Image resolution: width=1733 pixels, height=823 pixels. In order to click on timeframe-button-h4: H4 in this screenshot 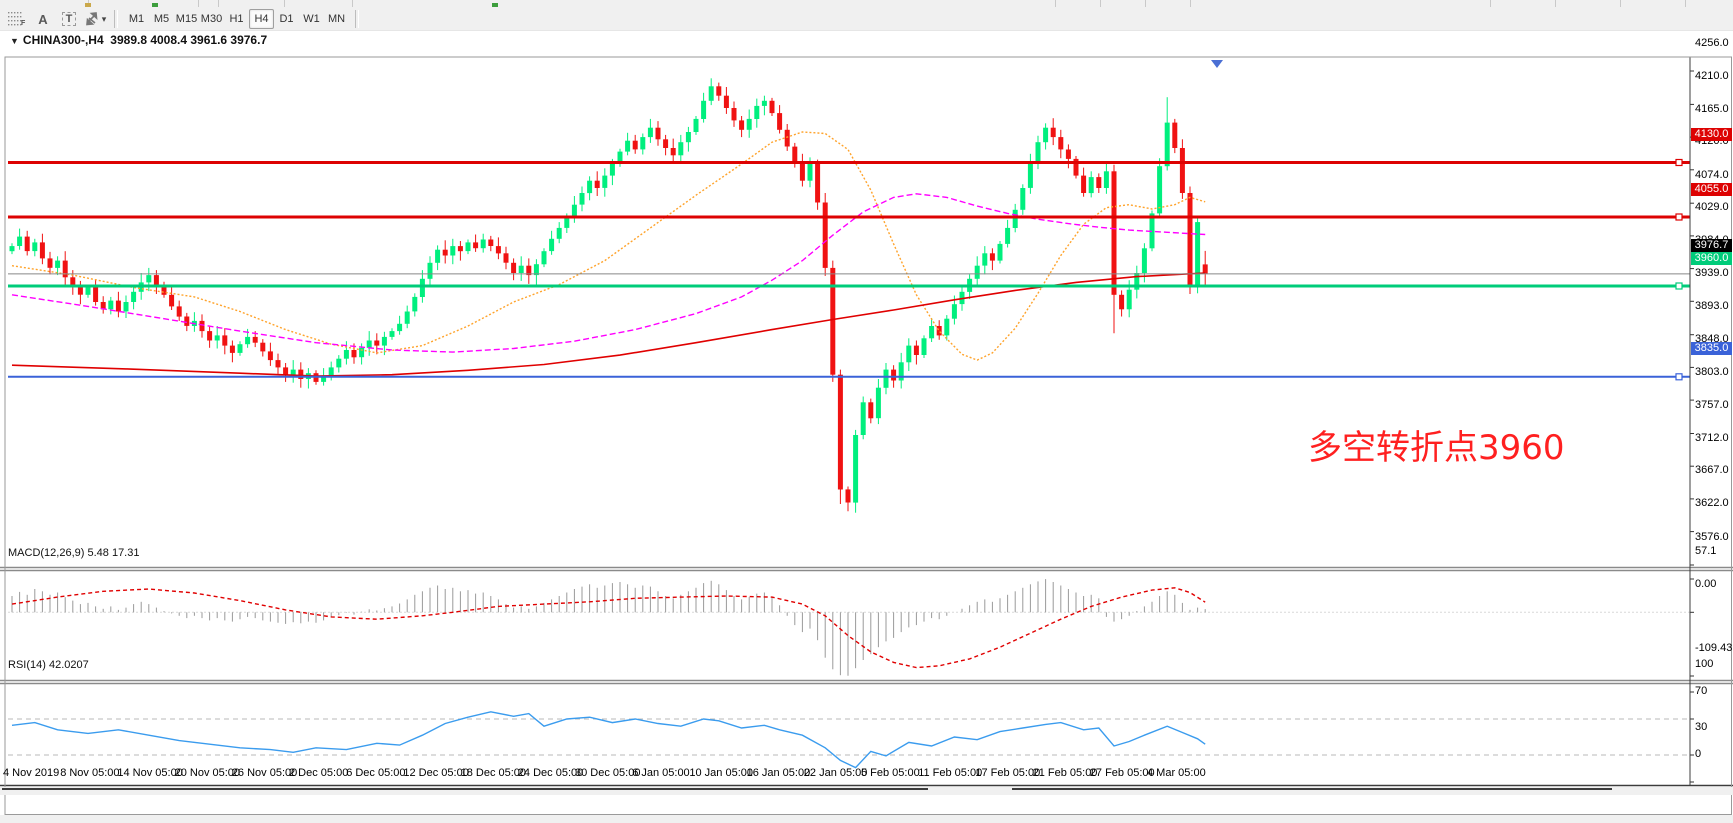, I will do `click(261, 19)`.